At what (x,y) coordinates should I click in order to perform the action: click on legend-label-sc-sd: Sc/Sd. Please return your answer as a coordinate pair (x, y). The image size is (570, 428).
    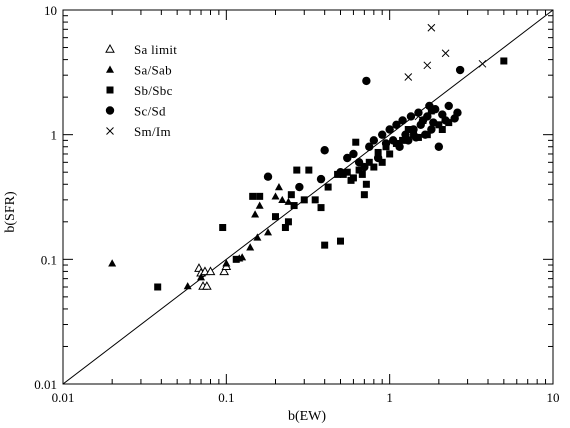
    Looking at the image, I should click on (150, 111).